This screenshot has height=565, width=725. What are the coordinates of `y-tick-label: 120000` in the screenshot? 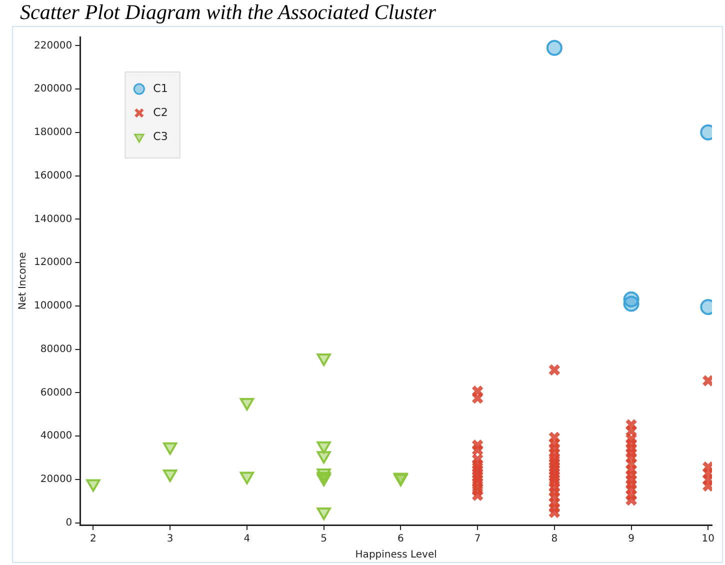 It's located at (53, 262).